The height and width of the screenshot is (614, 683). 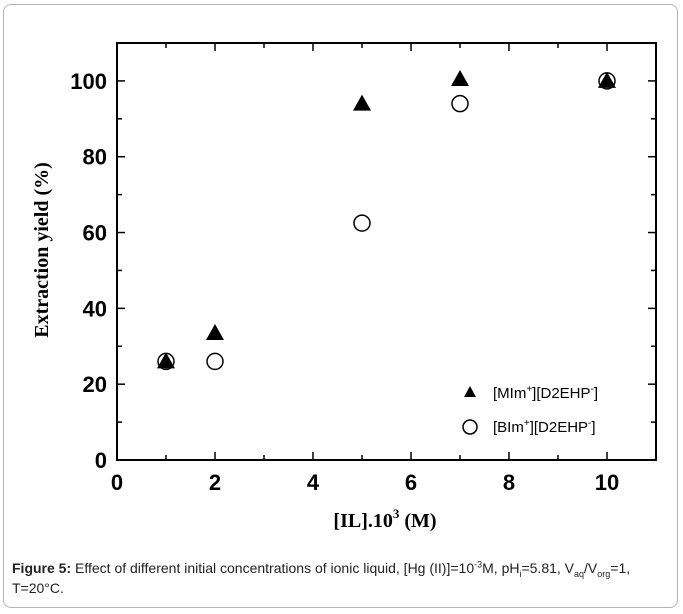 What do you see at coordinates (88, 81) in the screenshot?
I see `y-tick-label: 100` at bounding box center [88, 81].